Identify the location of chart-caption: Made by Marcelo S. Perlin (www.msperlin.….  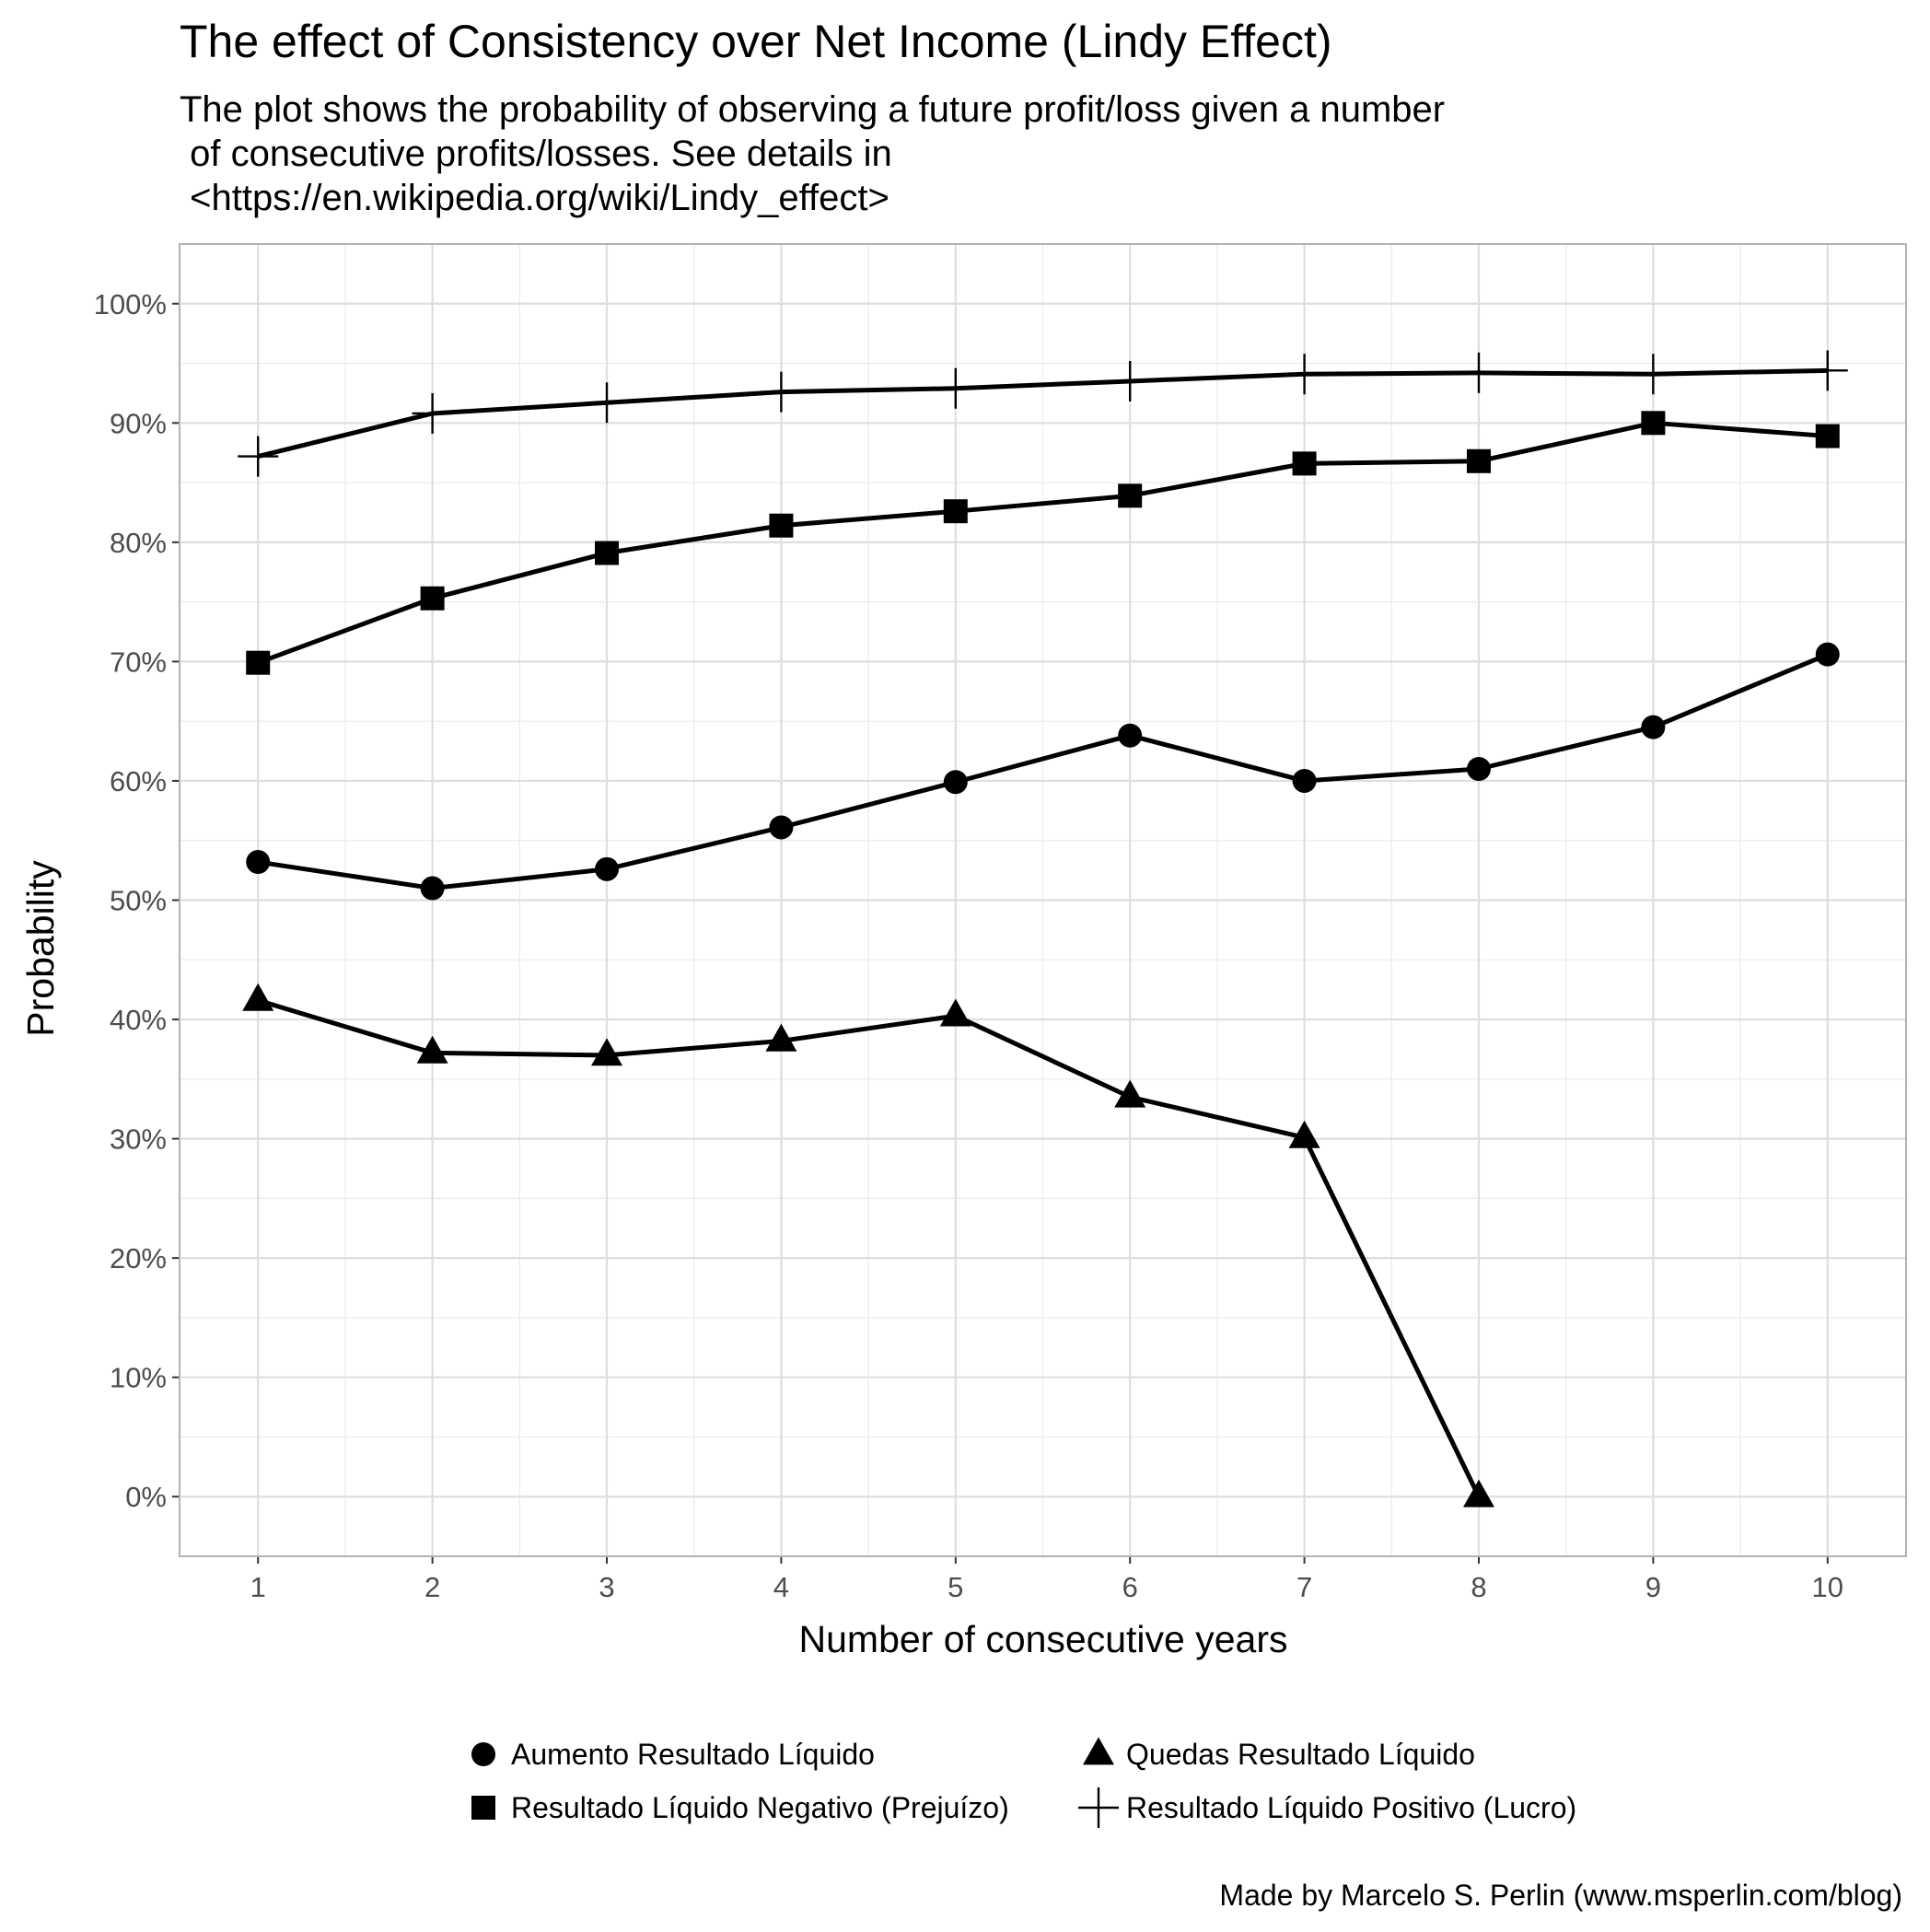
(1560, 1895).